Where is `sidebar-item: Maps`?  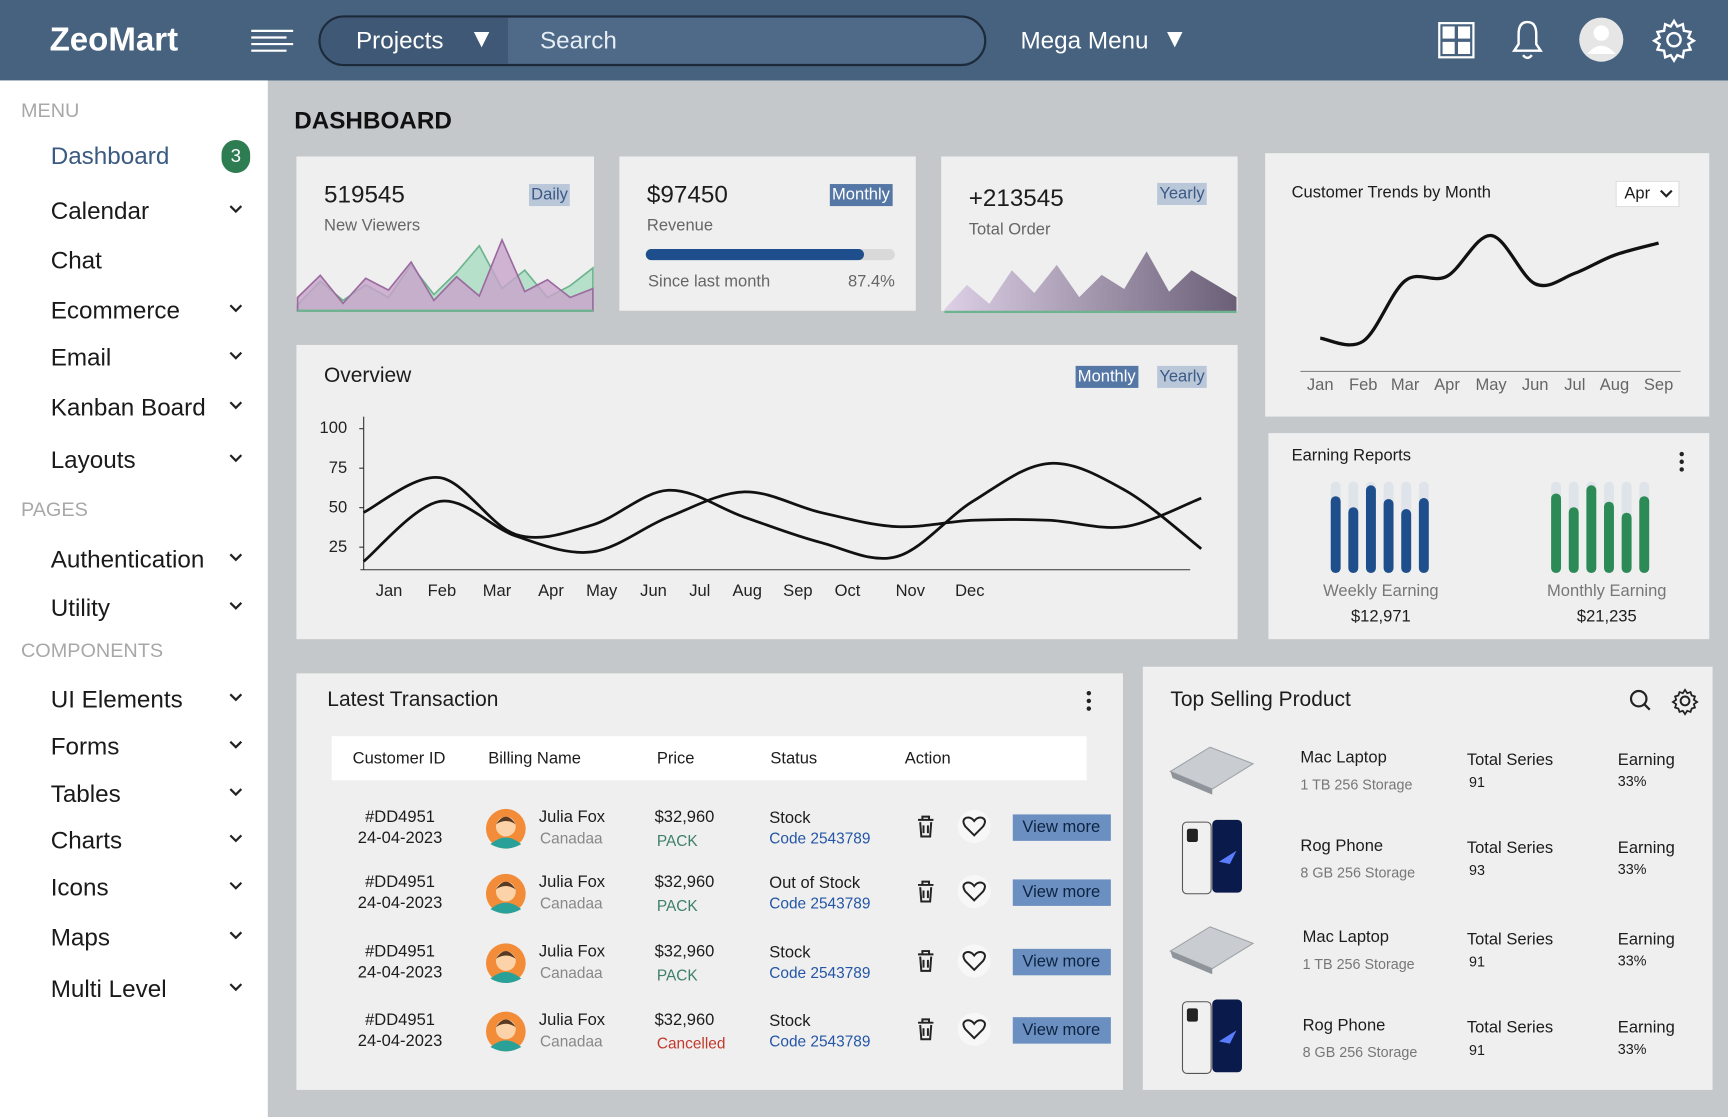
sidebar-item: Maps is located at coordinates (80, 937).